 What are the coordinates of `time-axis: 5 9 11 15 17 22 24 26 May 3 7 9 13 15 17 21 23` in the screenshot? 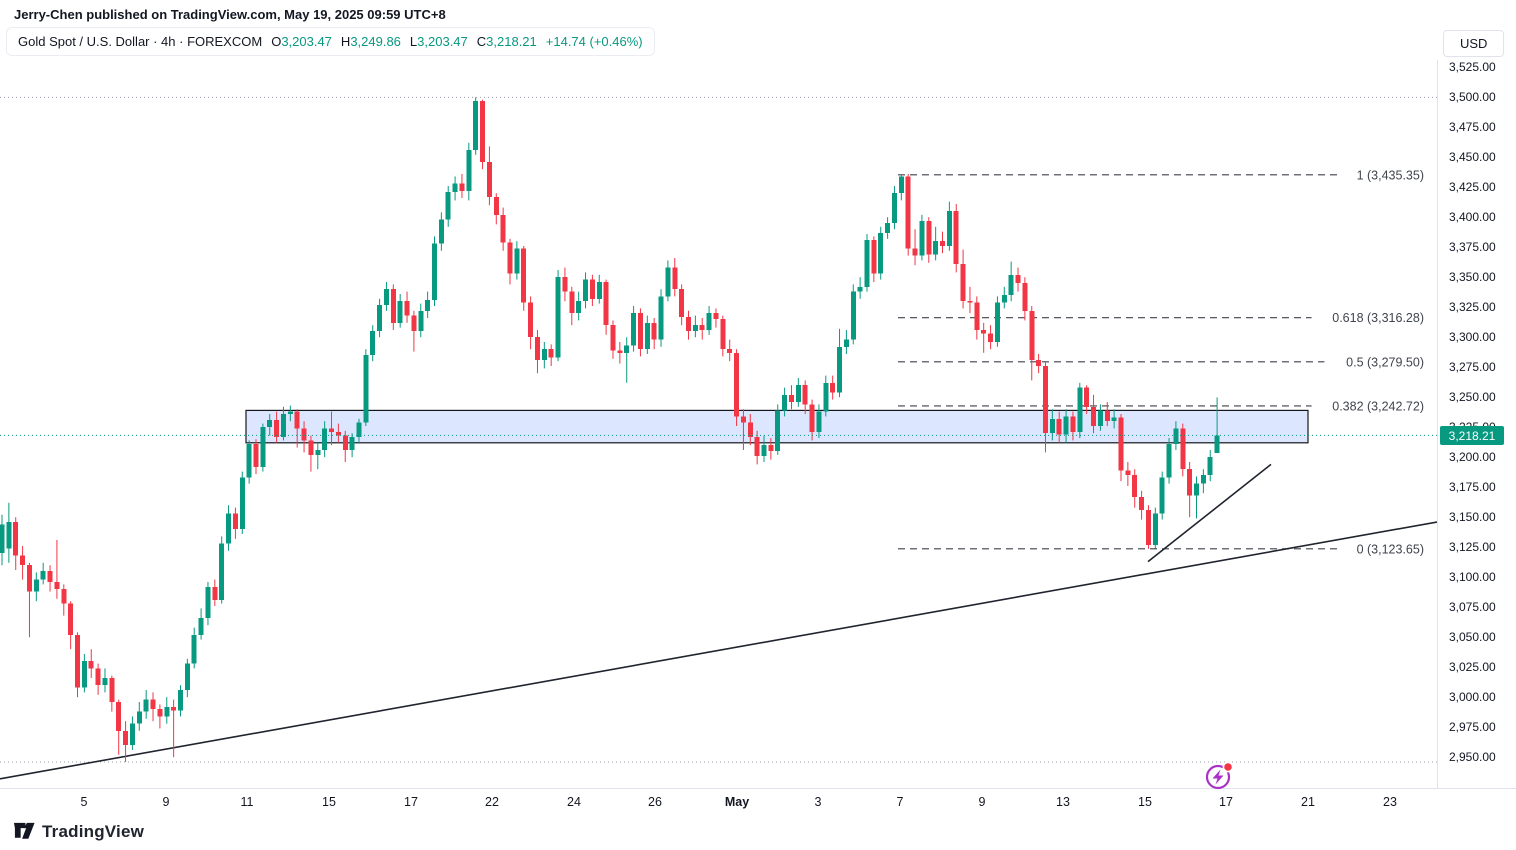 It's located at (758, 803).